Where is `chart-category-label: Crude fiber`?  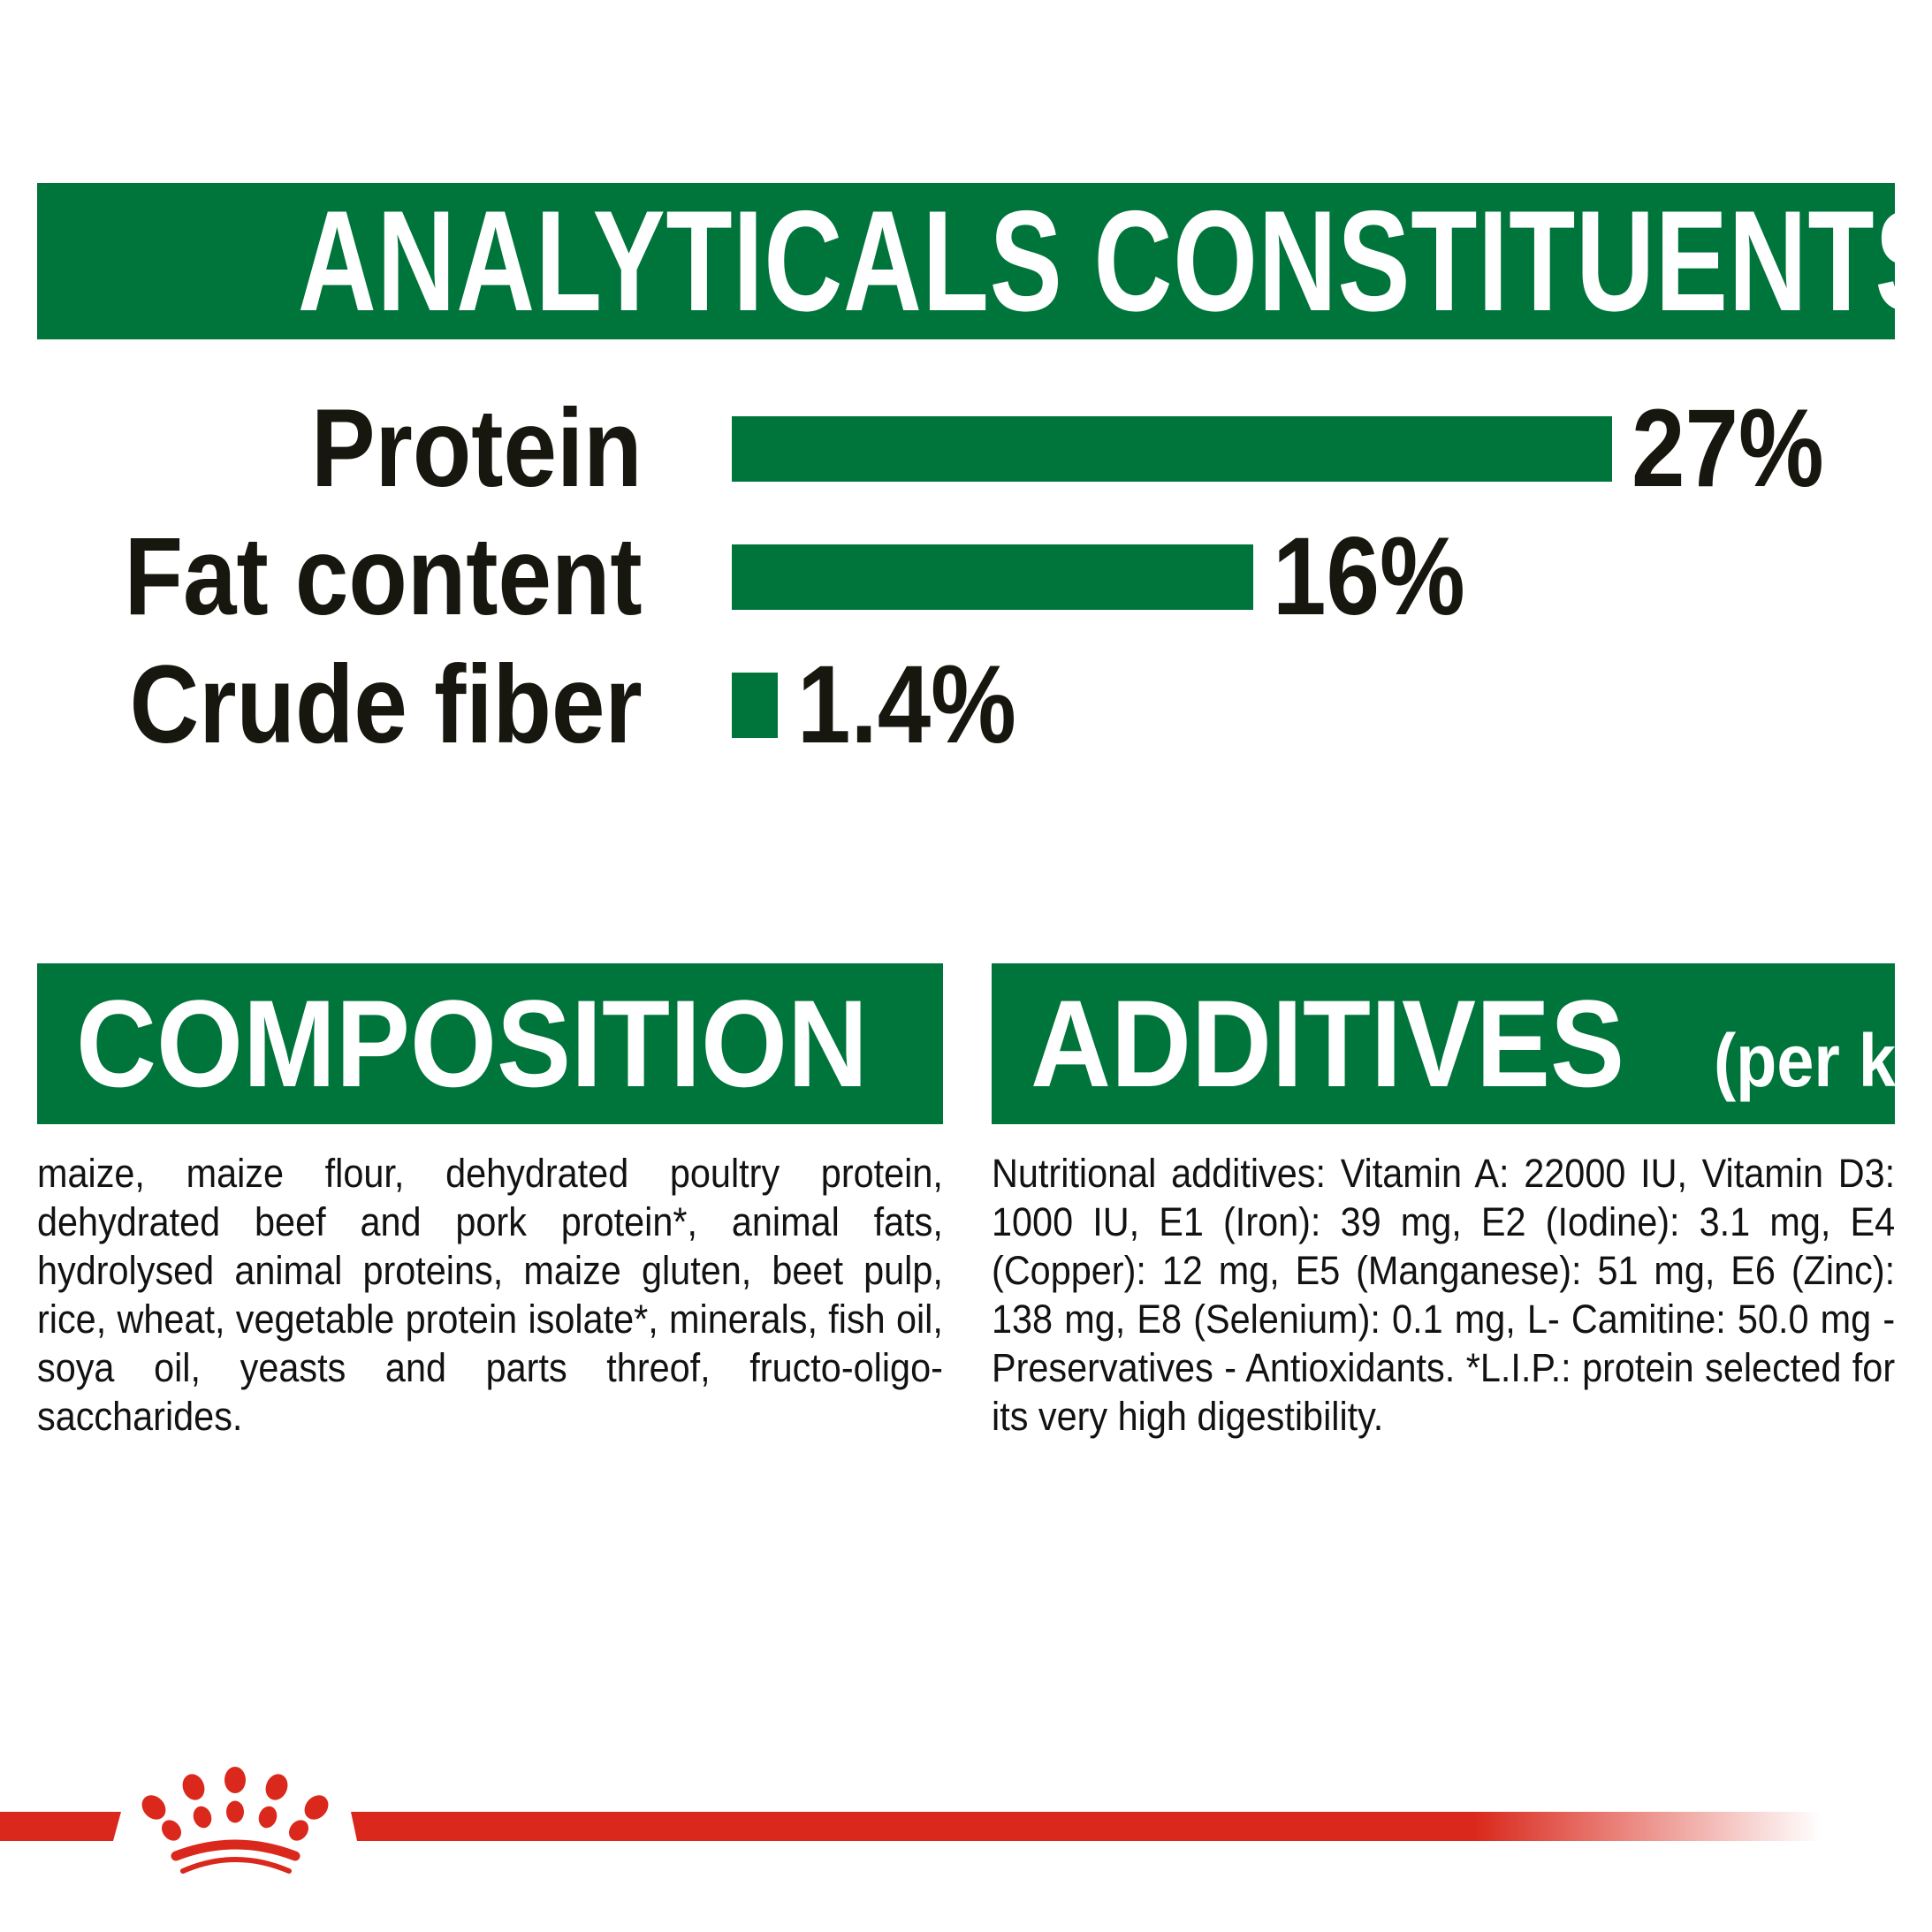
chart-category-label: Crude fiber is located at coordinates (386, 704).